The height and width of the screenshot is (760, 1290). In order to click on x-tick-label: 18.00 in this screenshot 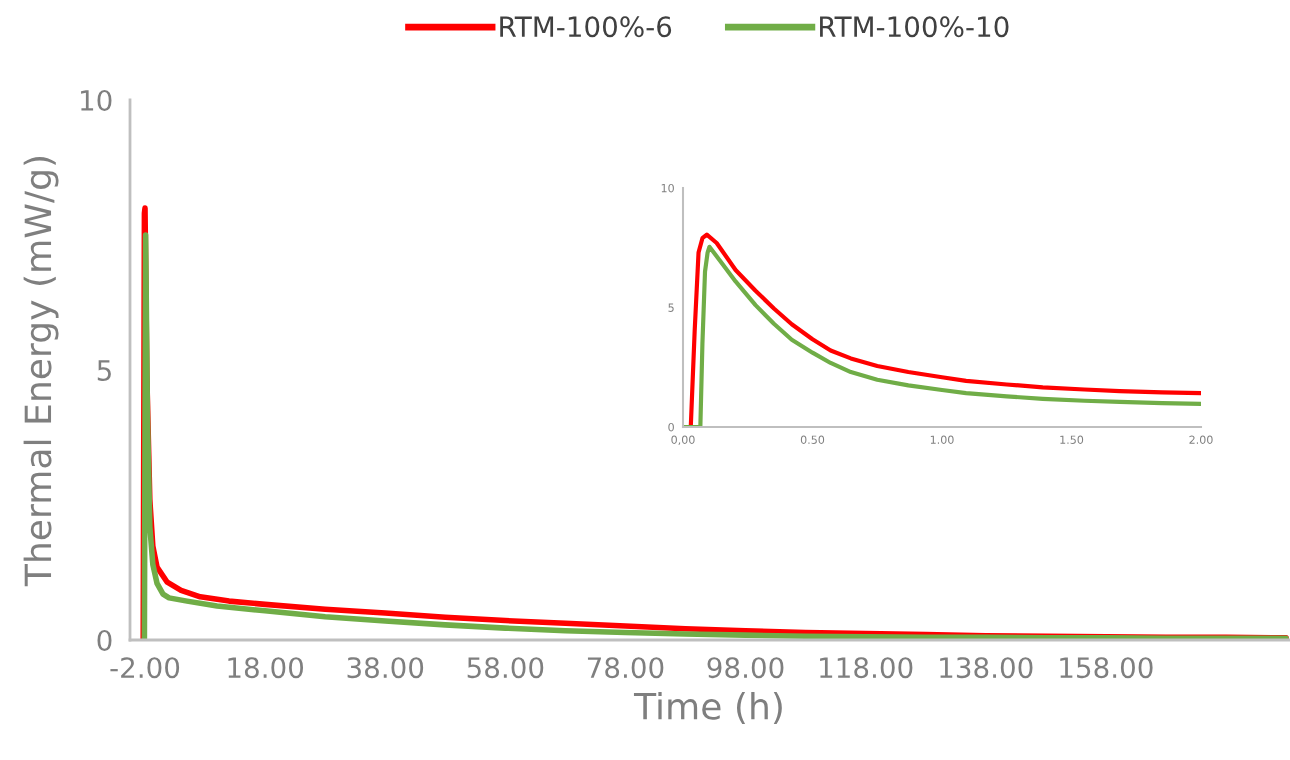, I will do `click(266, 668)`.